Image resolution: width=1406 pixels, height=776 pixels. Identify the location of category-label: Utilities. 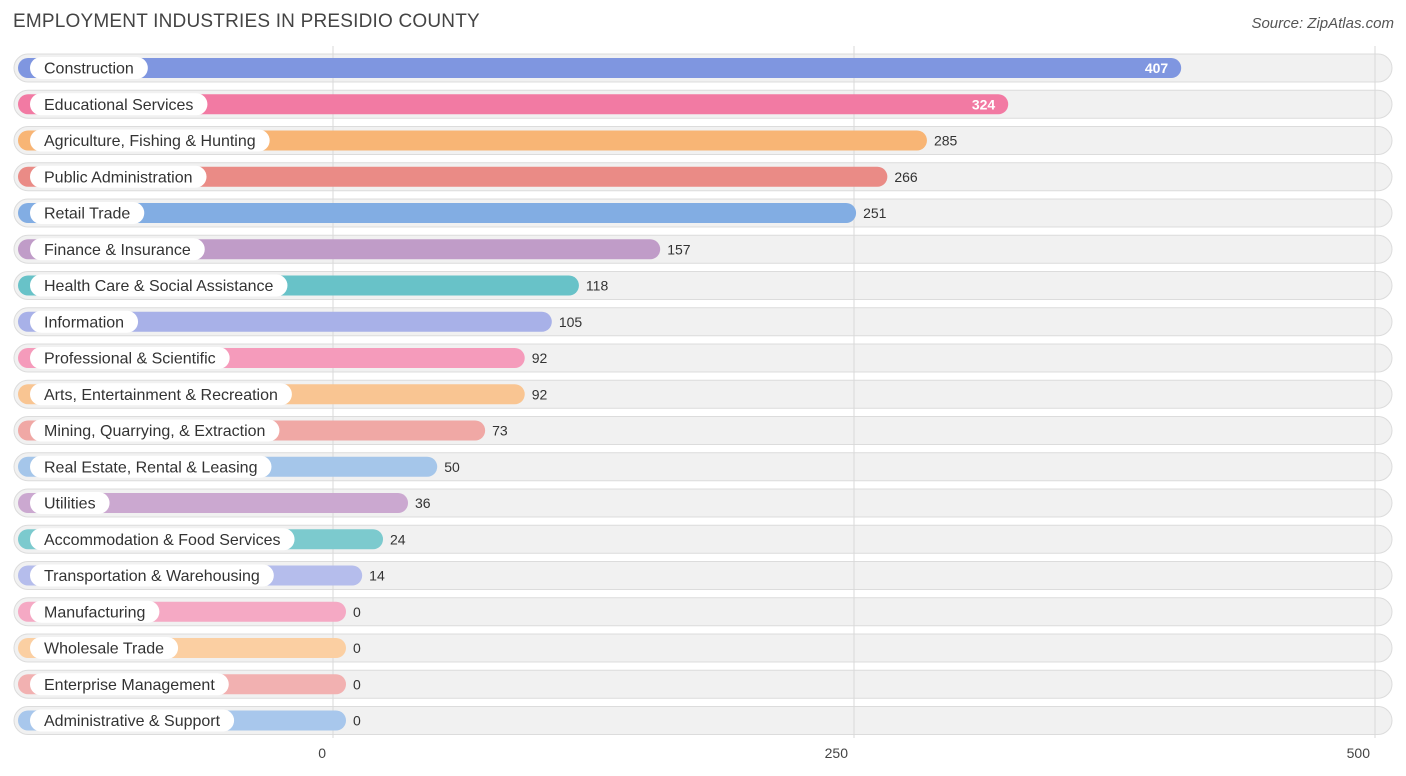
(70, 504).